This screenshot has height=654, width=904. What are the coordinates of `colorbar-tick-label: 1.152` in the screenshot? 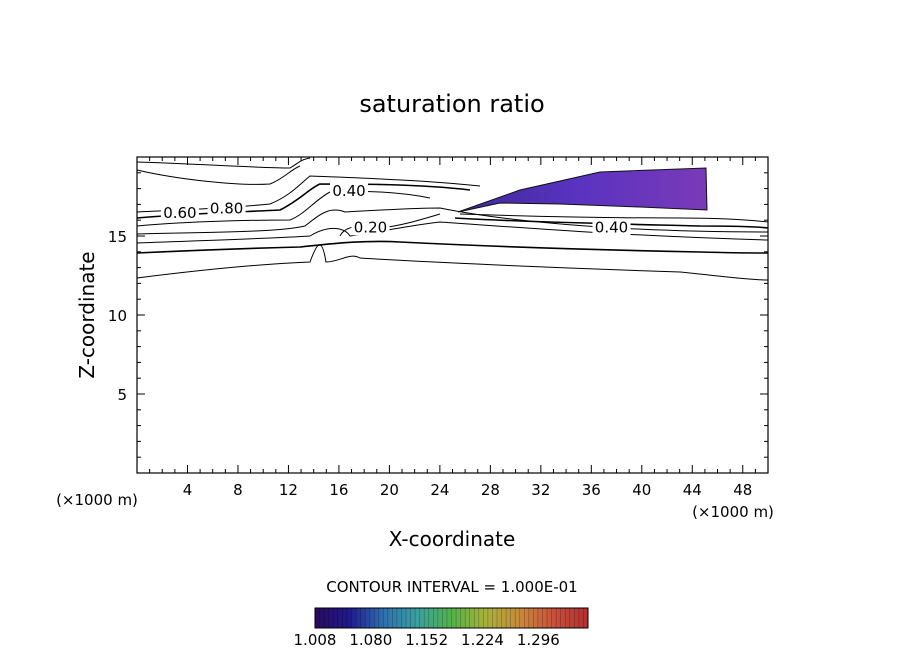 It's located at (426, 640).